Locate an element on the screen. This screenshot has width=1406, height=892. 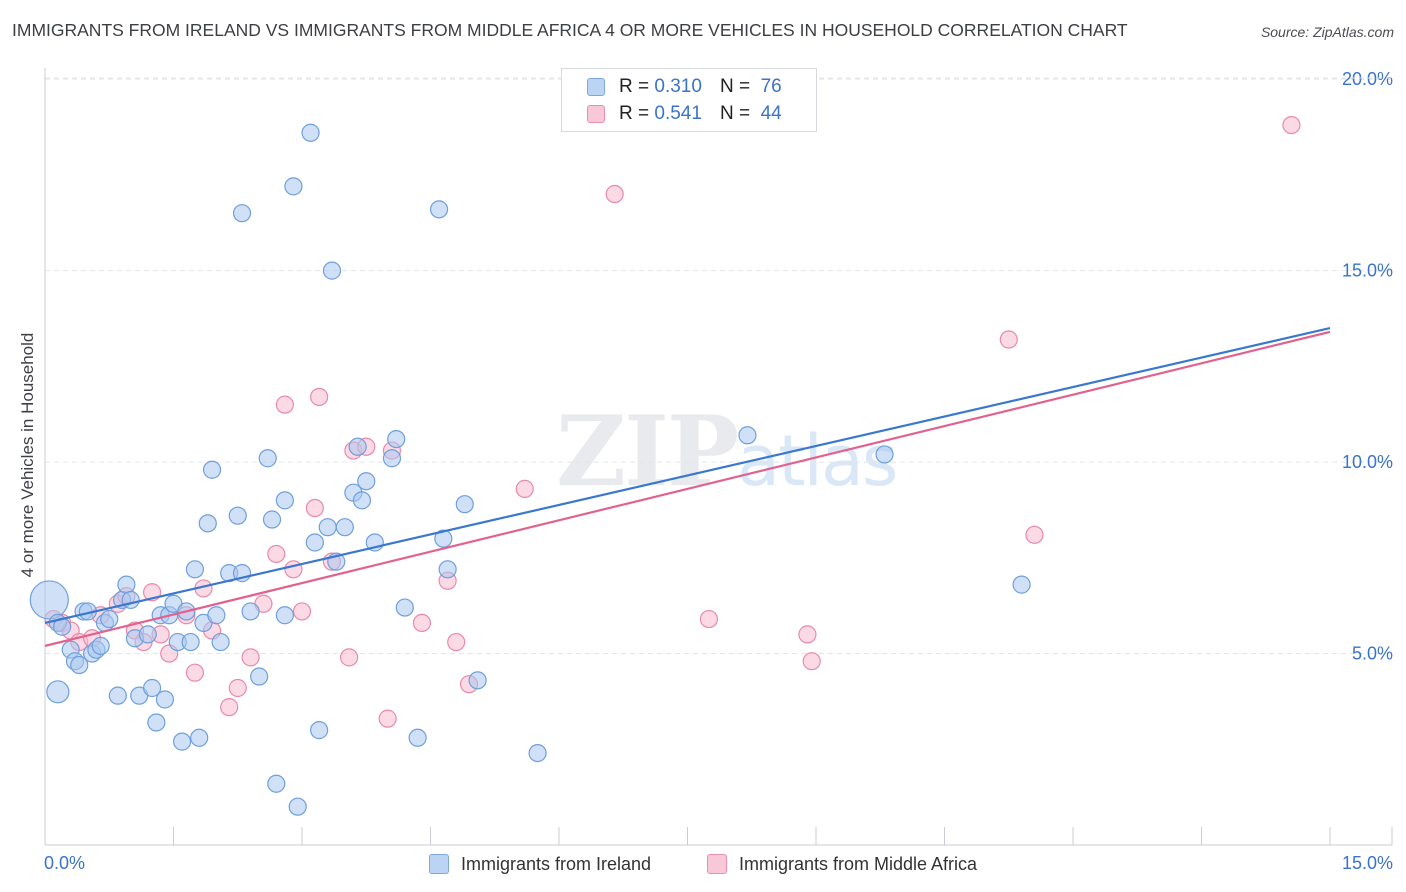
y-tick-label: 15.0% is located at coordinates (1367, 271).